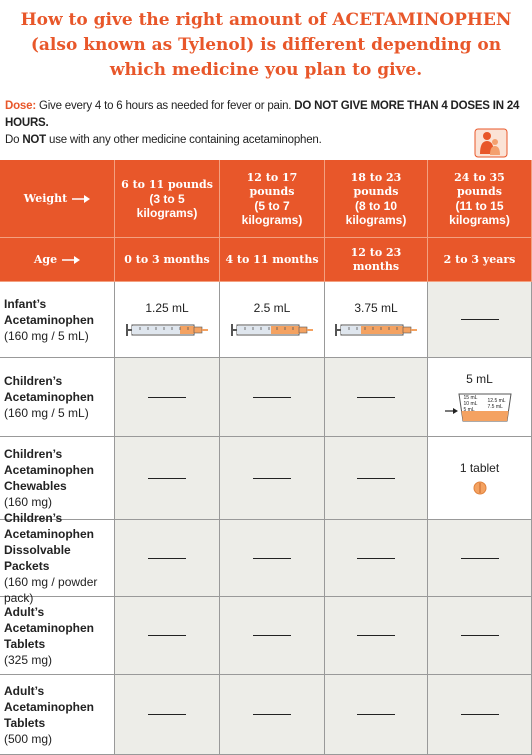 The height and width of the screenshot is (755, 532). Describe the element at coordinates (376, 329) in the screenshot. I see `syringe` at that location.